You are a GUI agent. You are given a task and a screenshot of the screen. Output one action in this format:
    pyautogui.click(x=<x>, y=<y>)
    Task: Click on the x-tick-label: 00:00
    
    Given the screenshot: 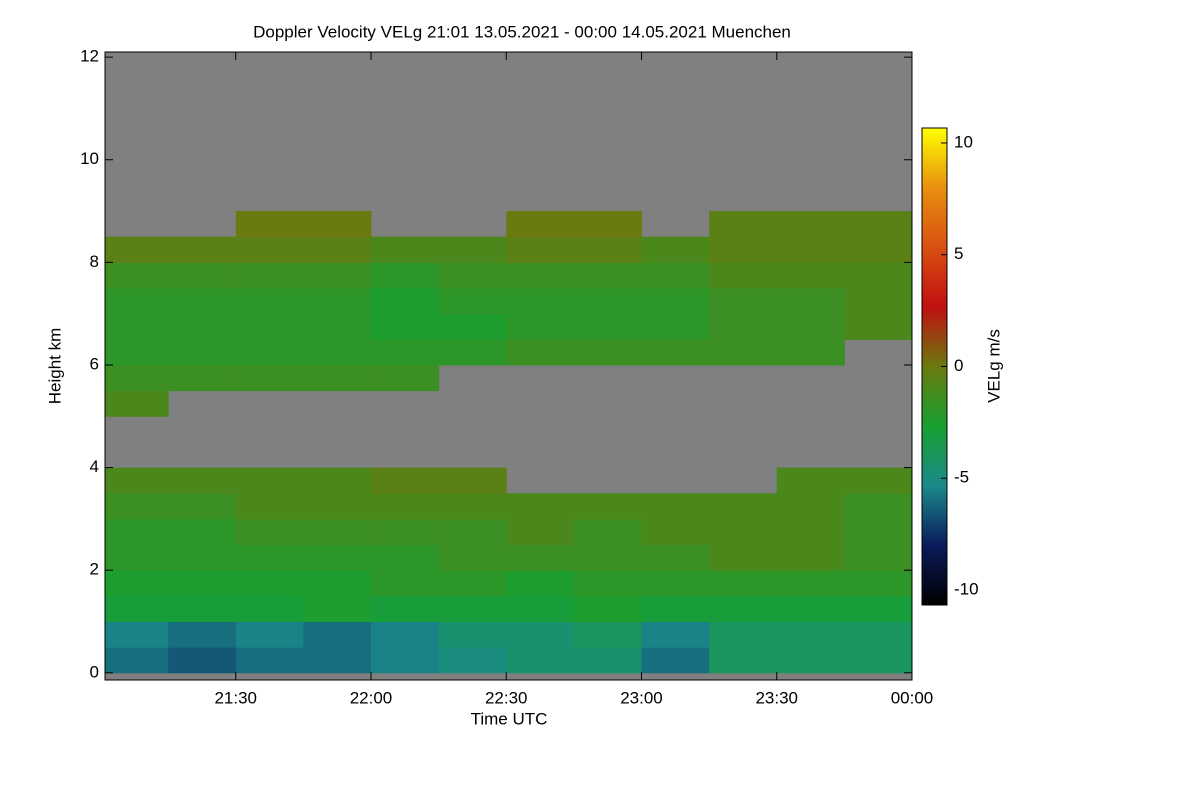 What is the action you would take?
    pyautogui.click(x=912, y=697)
    